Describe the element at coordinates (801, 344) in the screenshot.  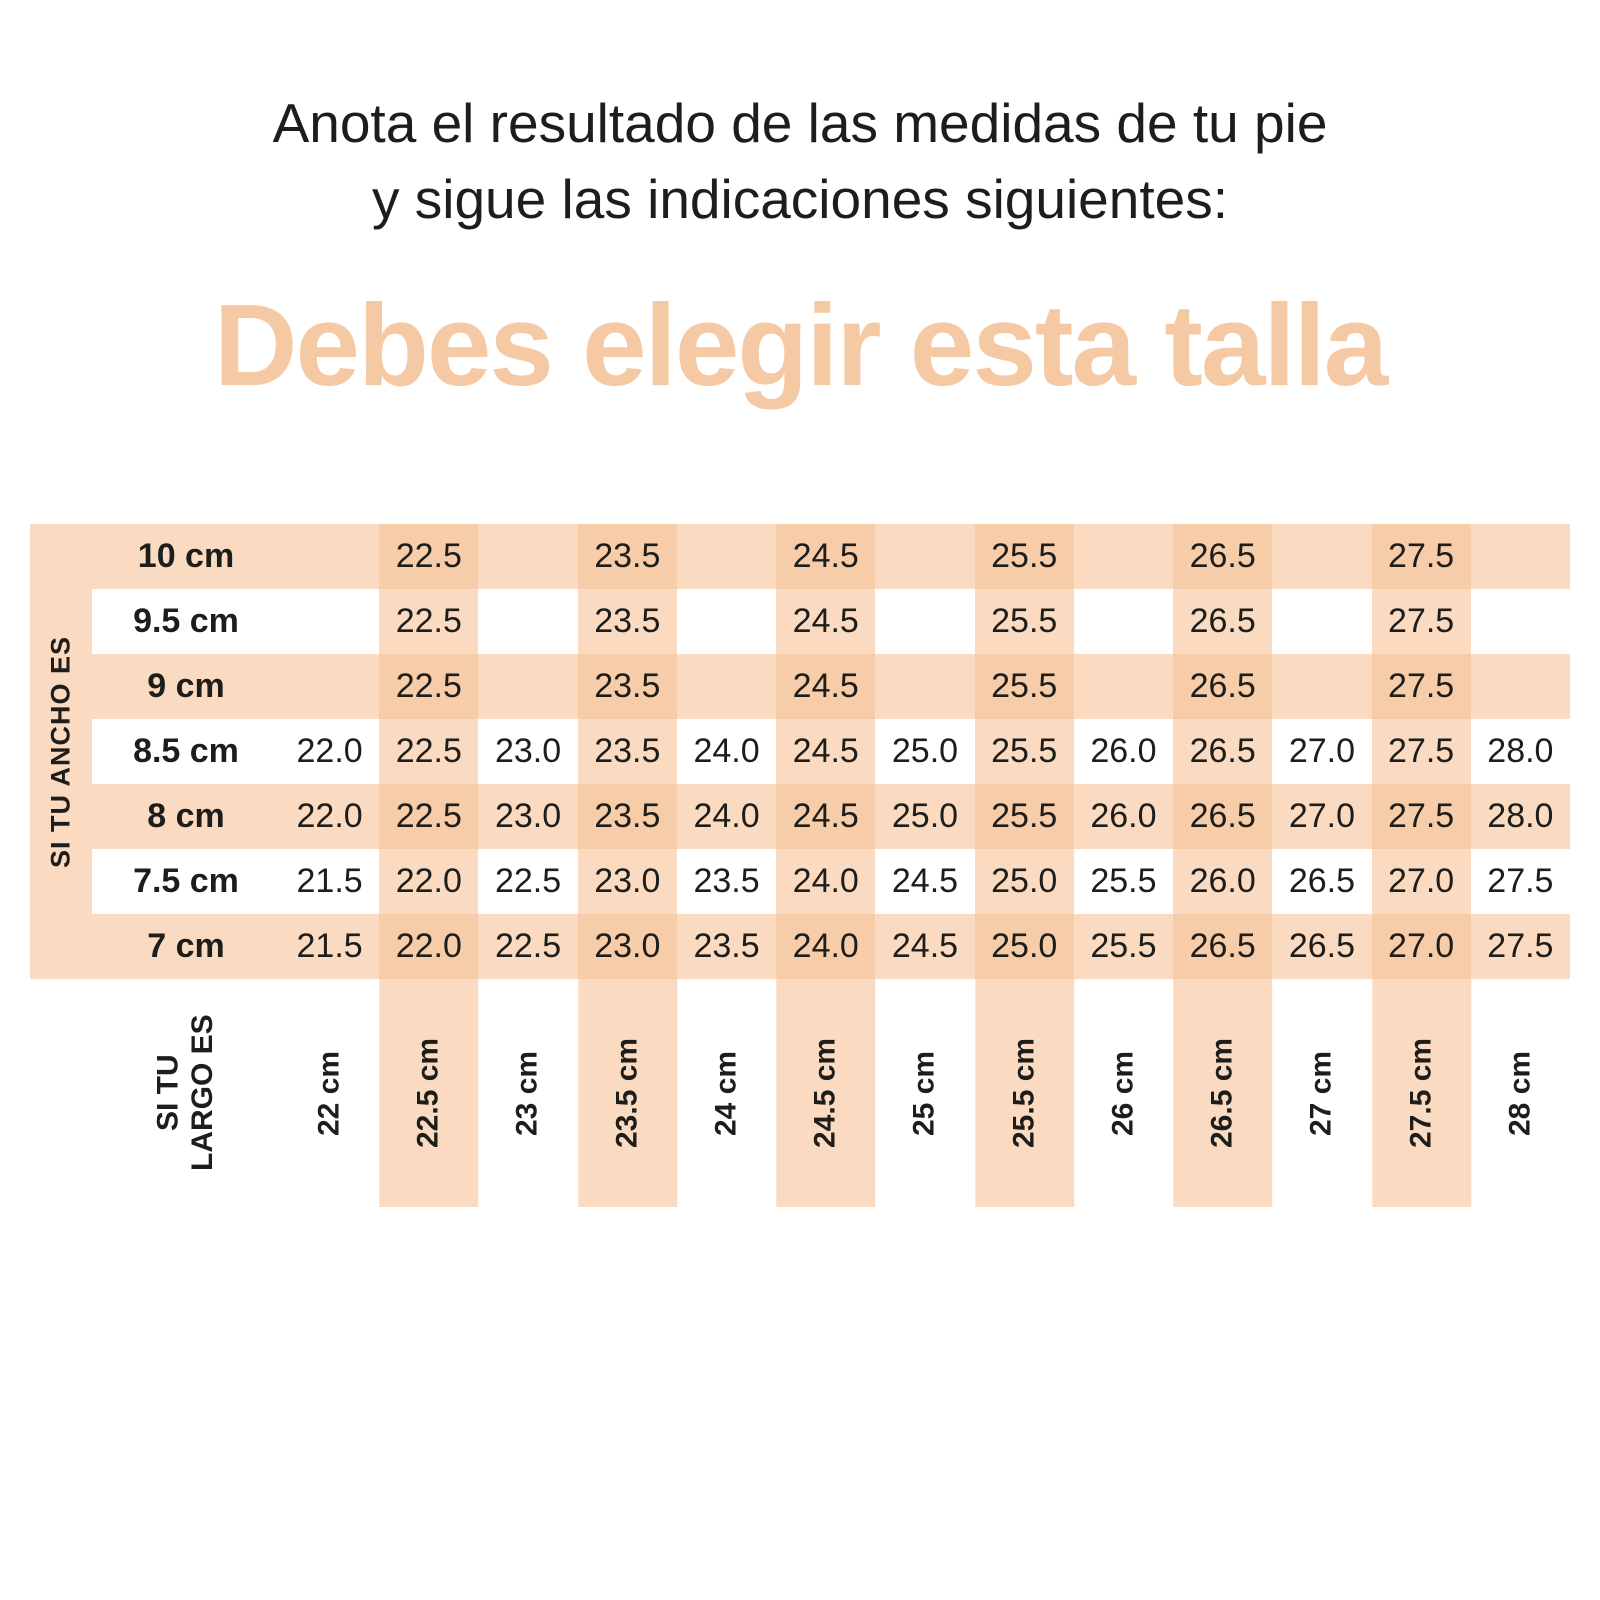
I see `choose-size-heading: Debes elegir esta talla` at that location.